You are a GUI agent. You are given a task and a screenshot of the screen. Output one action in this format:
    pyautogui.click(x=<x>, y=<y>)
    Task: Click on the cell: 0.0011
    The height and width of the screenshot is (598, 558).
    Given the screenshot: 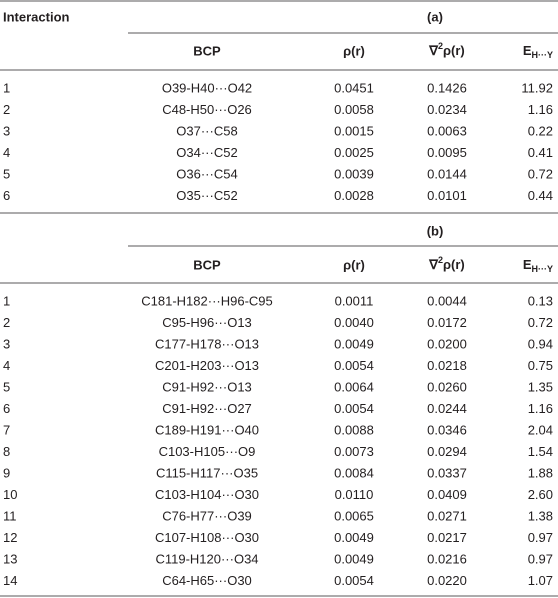 What is the action you would take?
    pyautogui.click(x=354, y=300)
    